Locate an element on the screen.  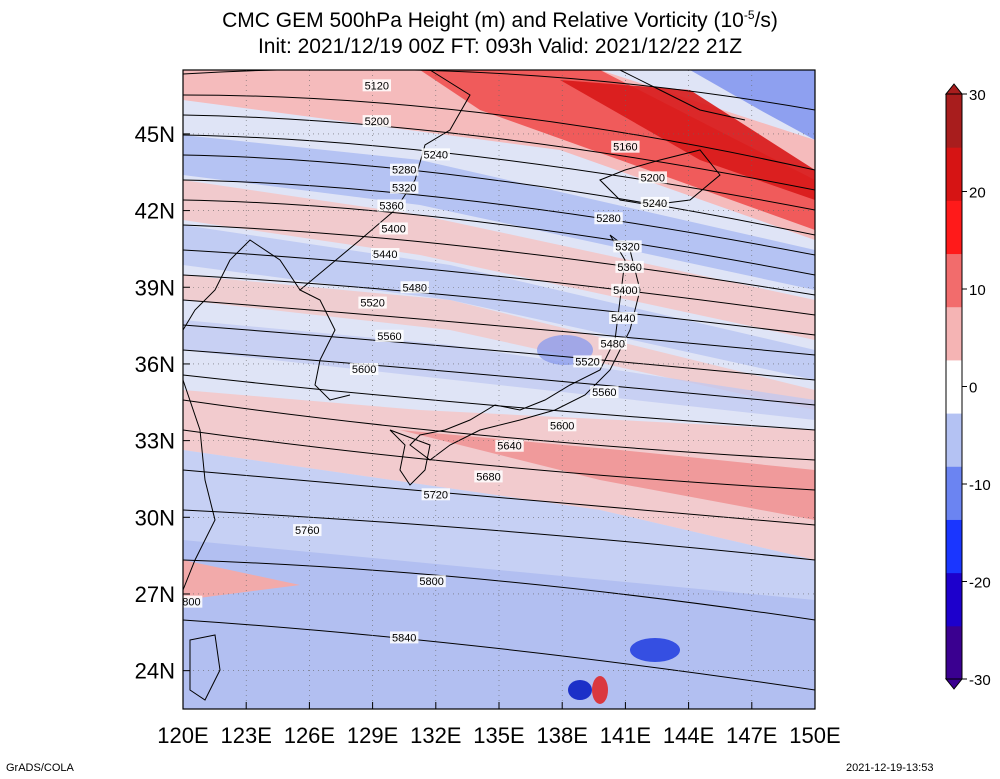
contour-label: 5640 is located at coordinates (509, 447).